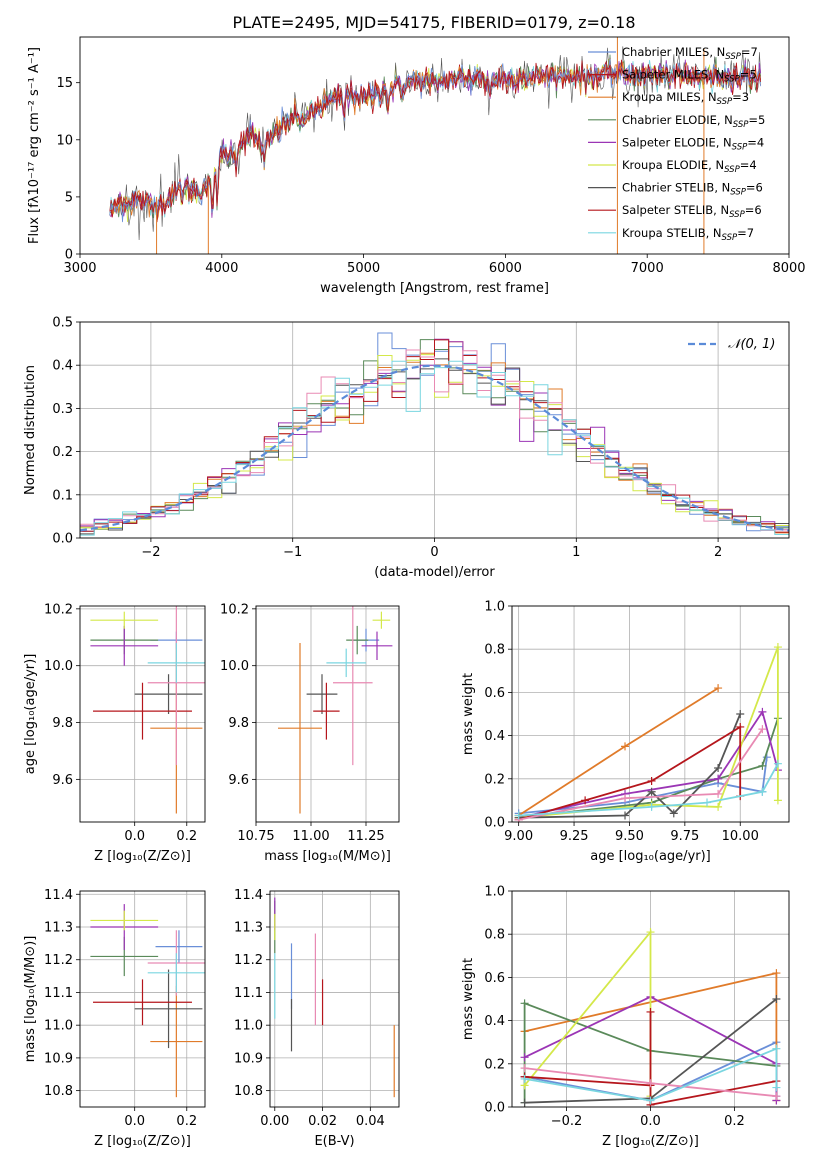  I want to click on mass-vs-EBV-plot-area, so click(334, 999).